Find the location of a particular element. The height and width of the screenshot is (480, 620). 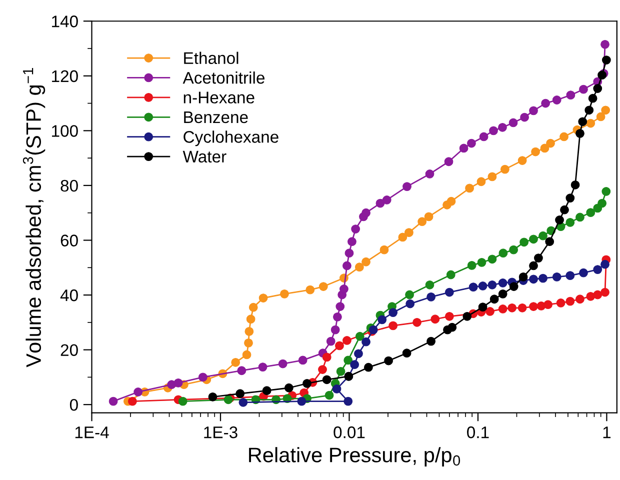

y-tick-label: 60 is located at coordinates (69, 240).